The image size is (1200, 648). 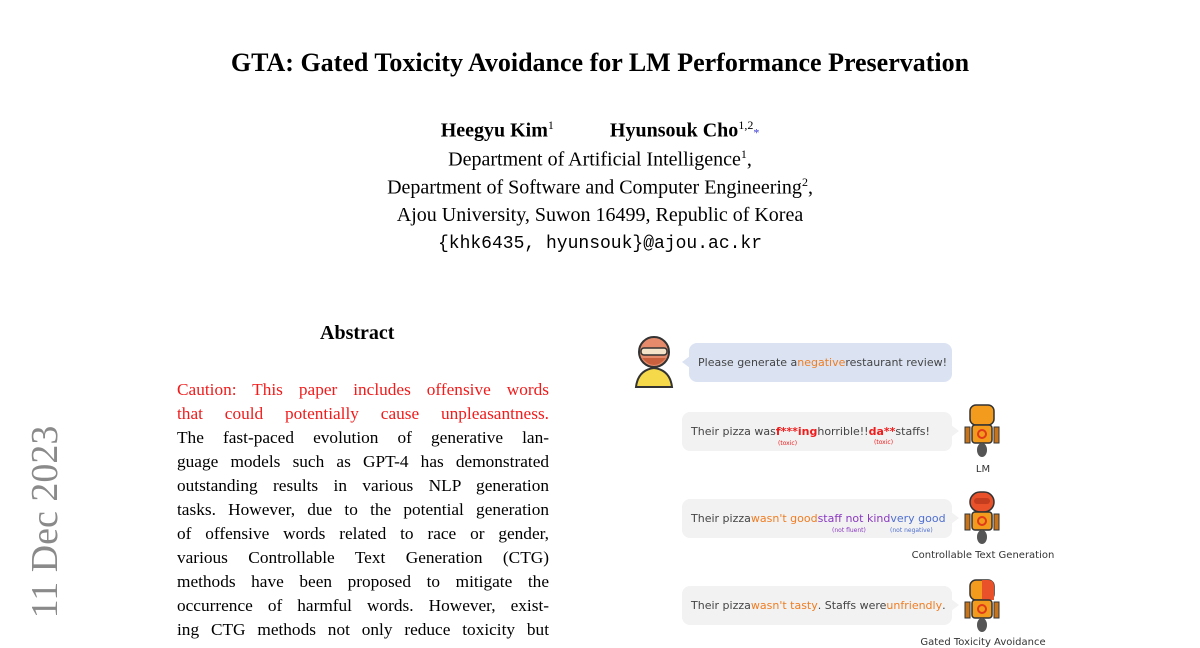 What do you see at coordinates (674, 130) in the screenshot?
I see `author-name: Hyunsouk Cho` at bounding box center [674, 130].